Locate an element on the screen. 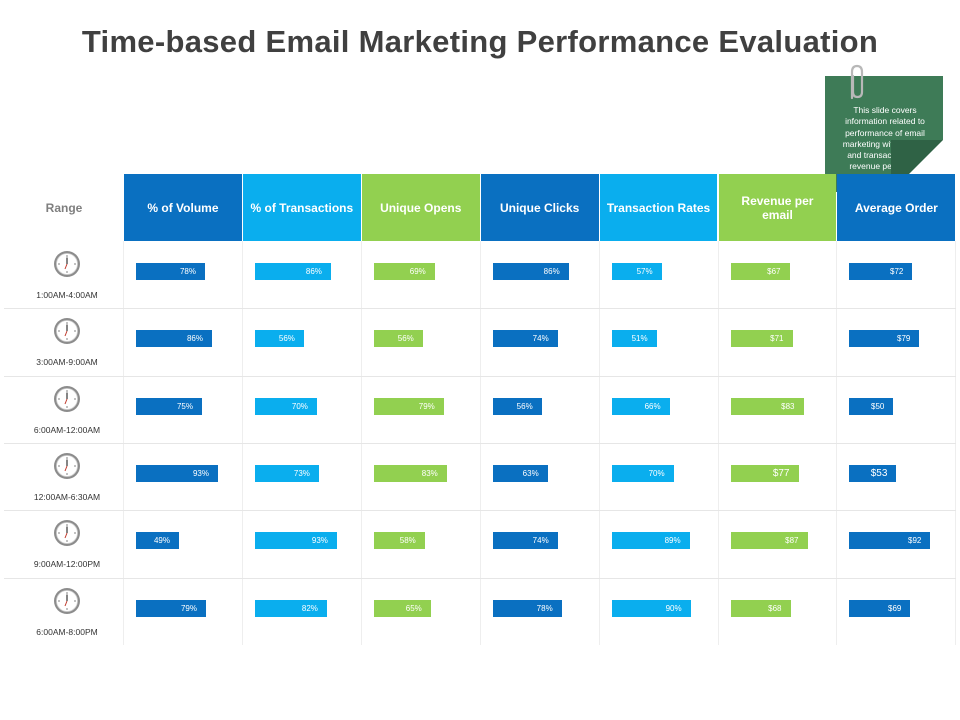  header-order: Average Order is located at coordinates (896, 207).